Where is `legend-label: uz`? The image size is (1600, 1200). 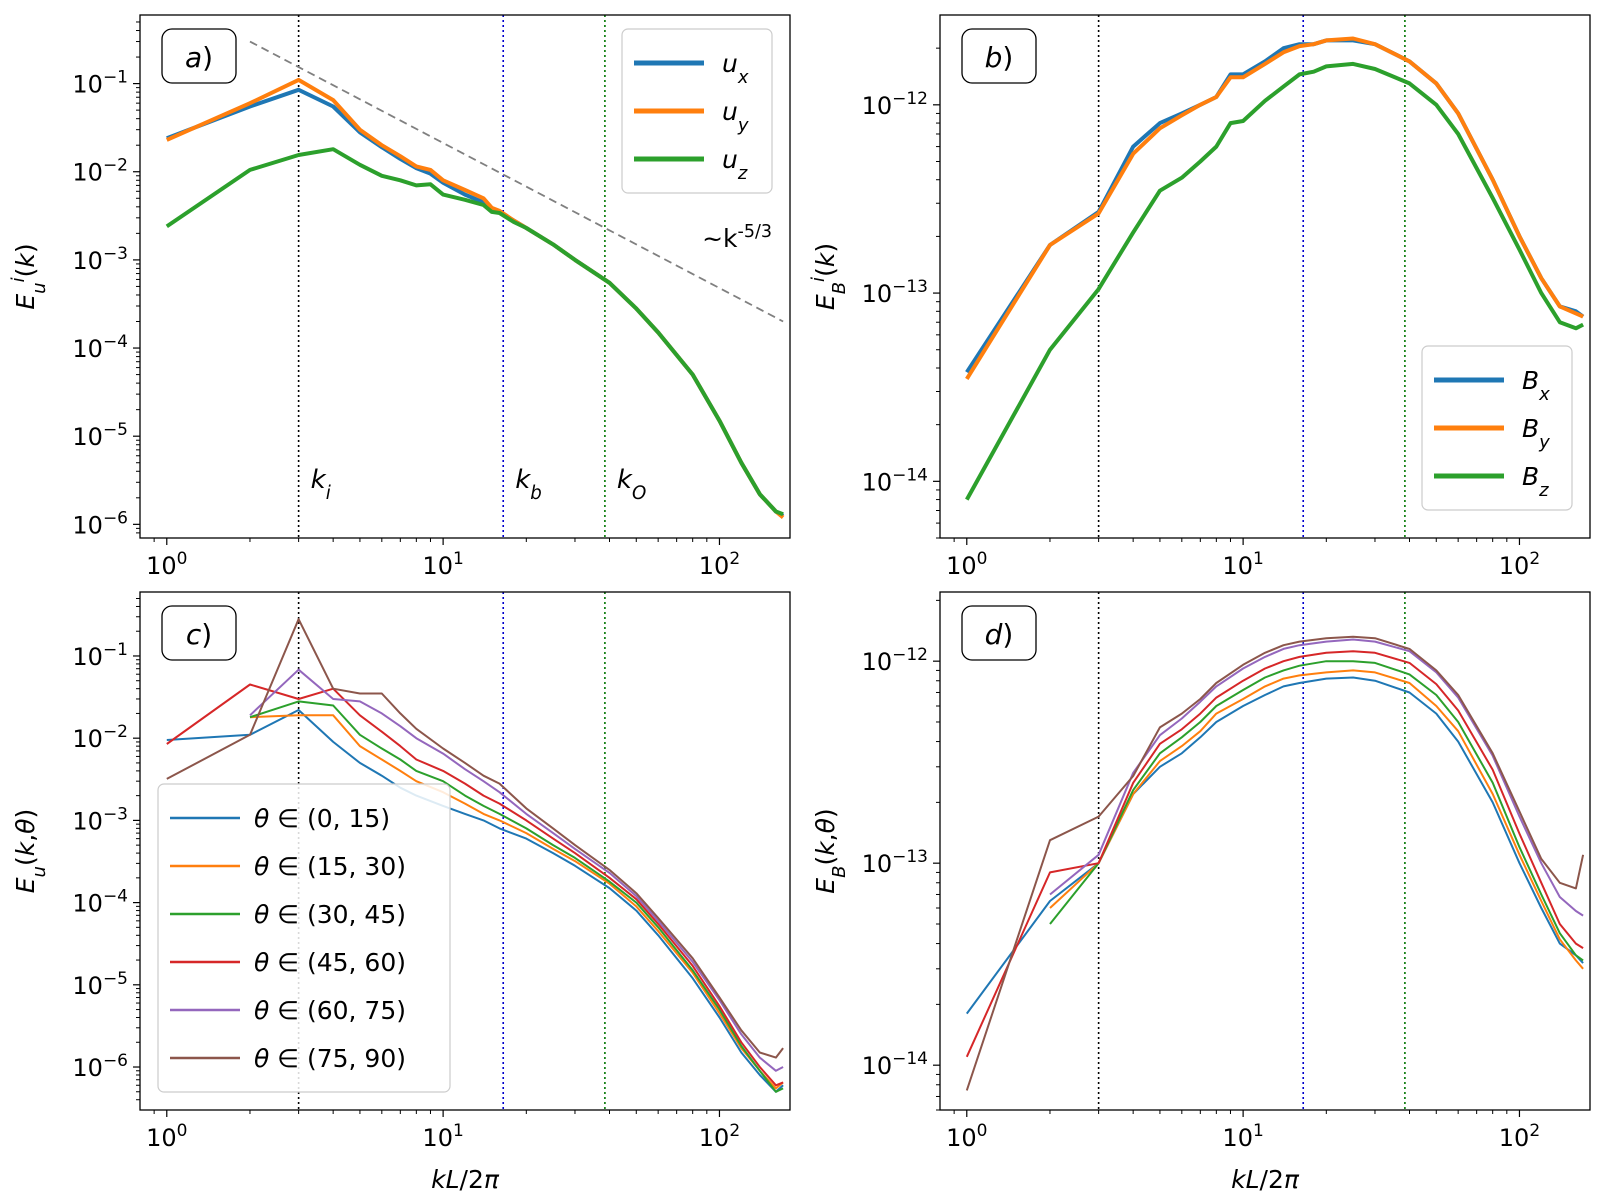 legend-label: uz is located at coordinates (735, 164).